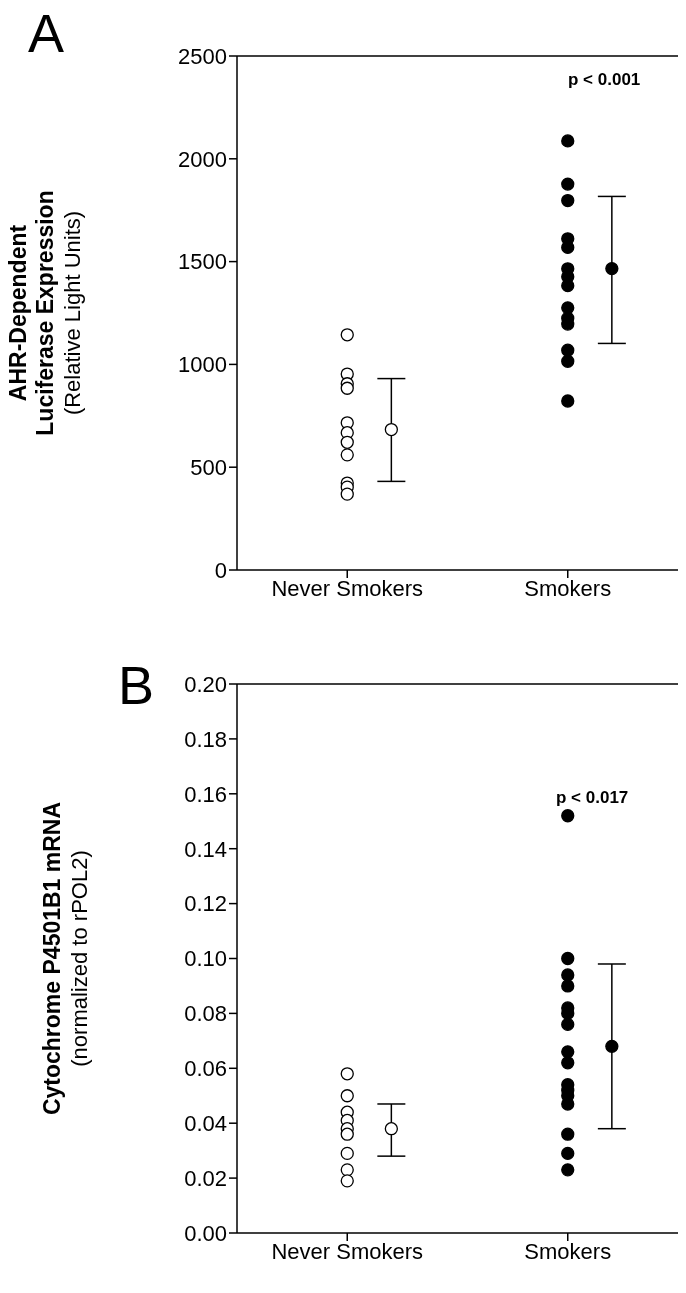  I want to click on y-tick-label: 0.00, so click(205, 1233).